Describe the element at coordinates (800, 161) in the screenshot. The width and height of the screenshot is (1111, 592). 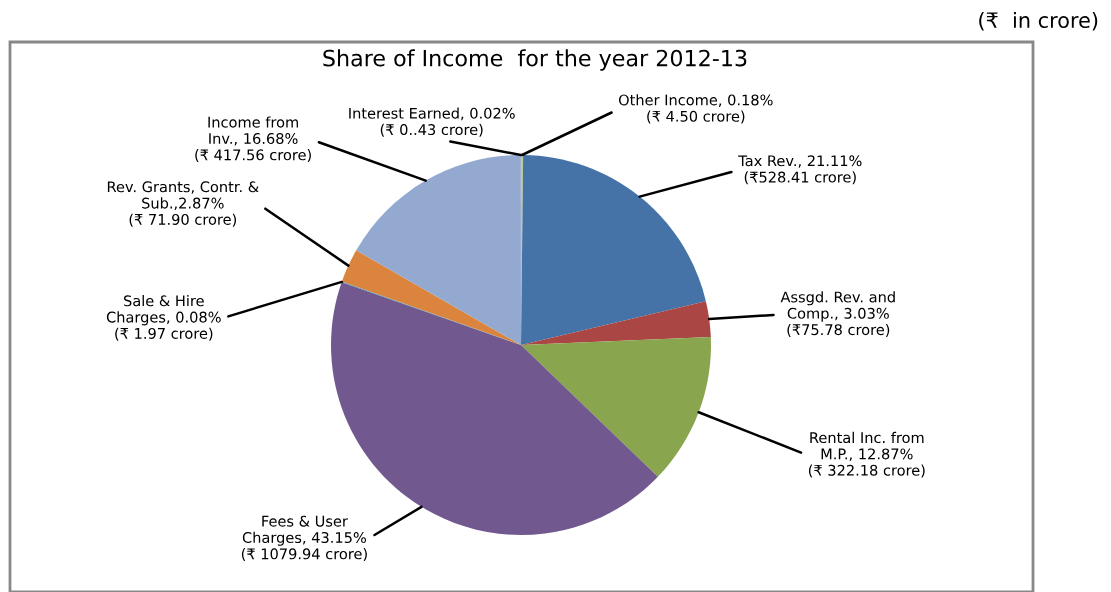
I see `slice-label: Tax Rev., 21.11%` at that location.